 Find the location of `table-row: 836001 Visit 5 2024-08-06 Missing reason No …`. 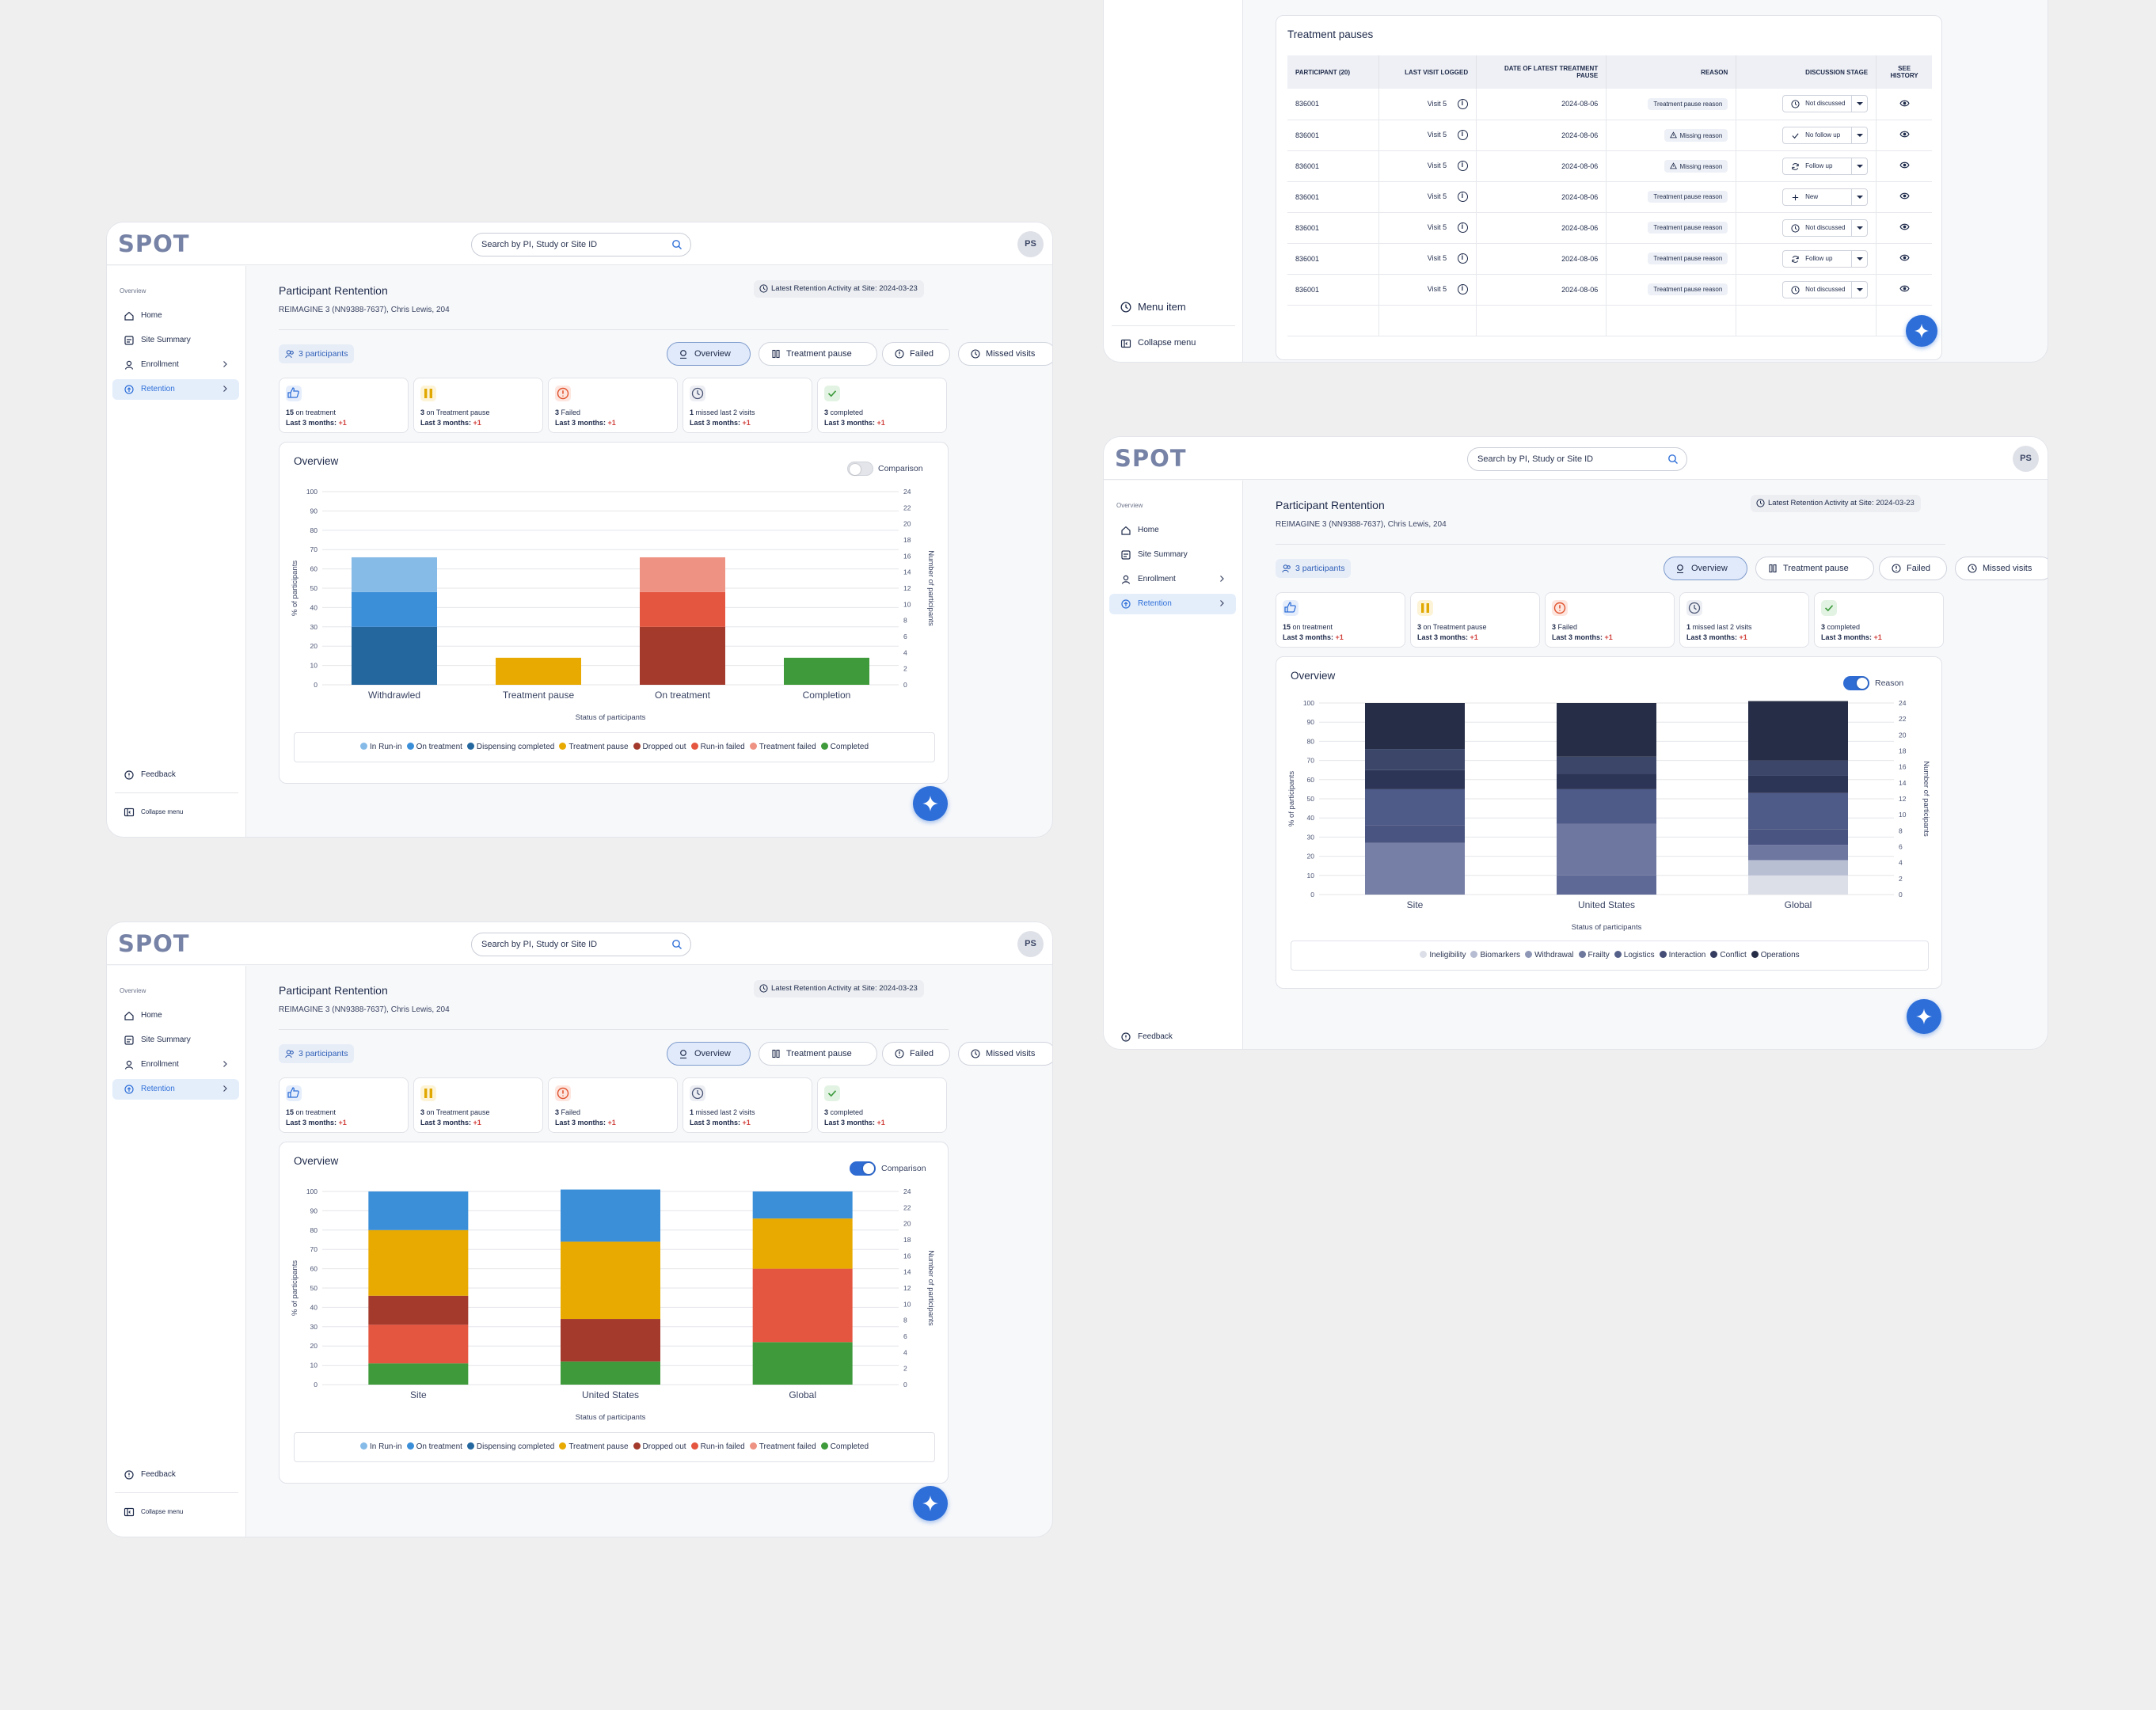

table-row: 836001 Visit 5 2024-08-06 Missing reason No … is located at coordinates (1609, 135).